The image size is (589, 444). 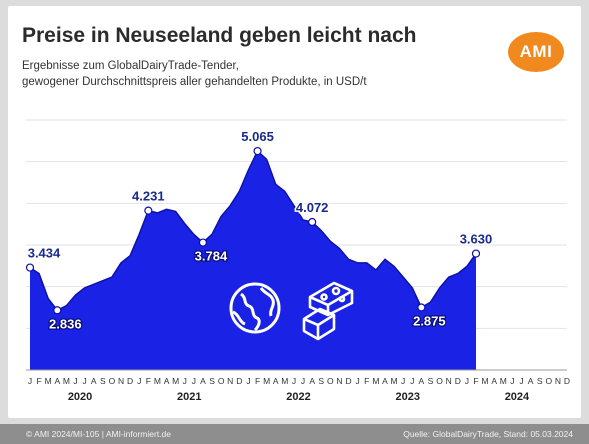 I want to click on year-label: 2023, so click(x=407, y=397).